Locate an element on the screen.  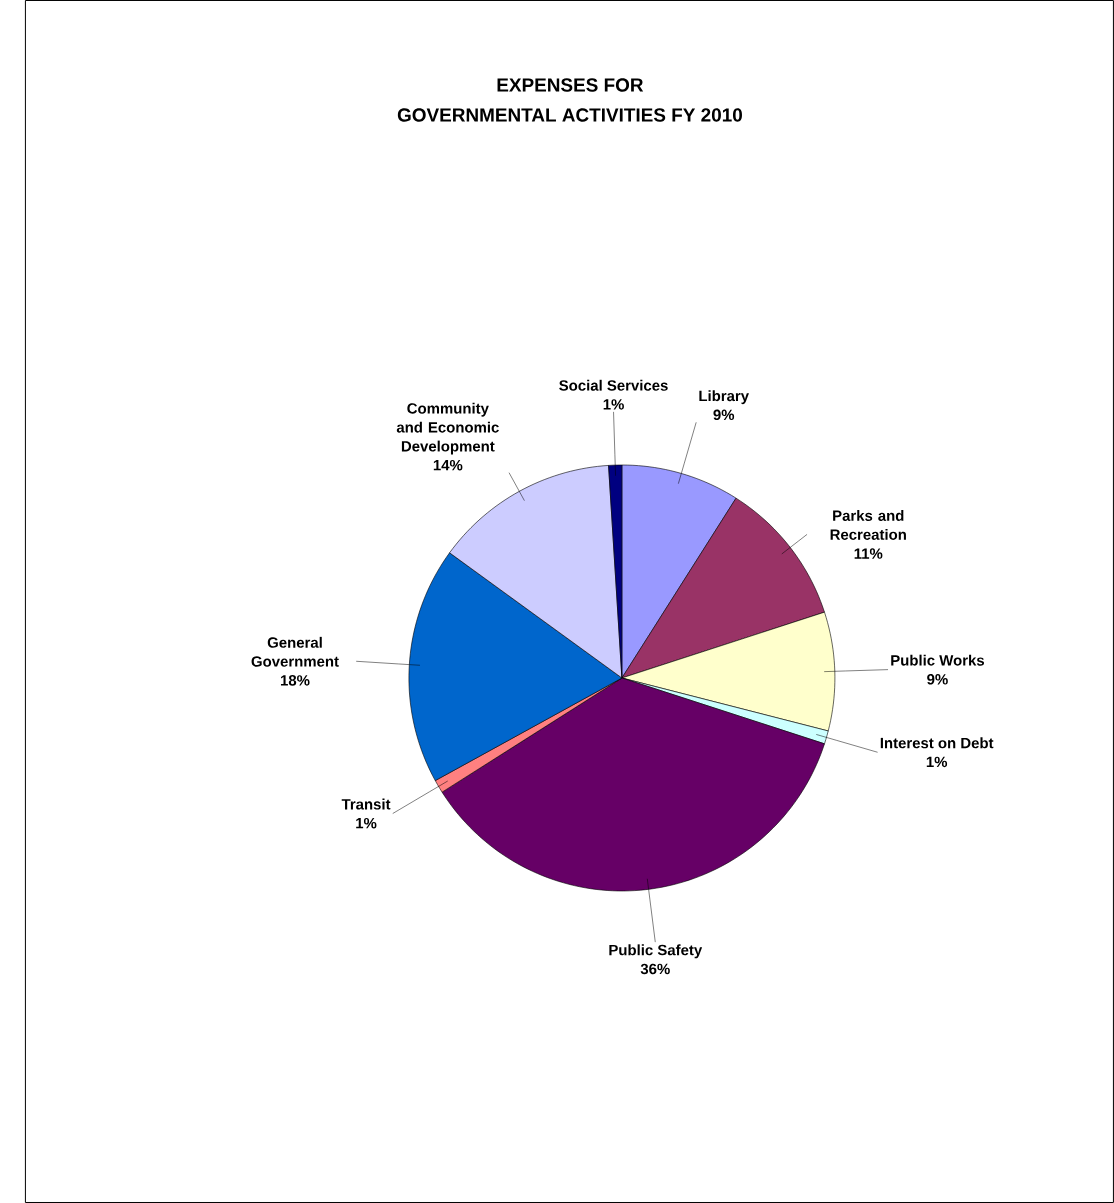
data-label: 11% is located at coordinates (868, 553).